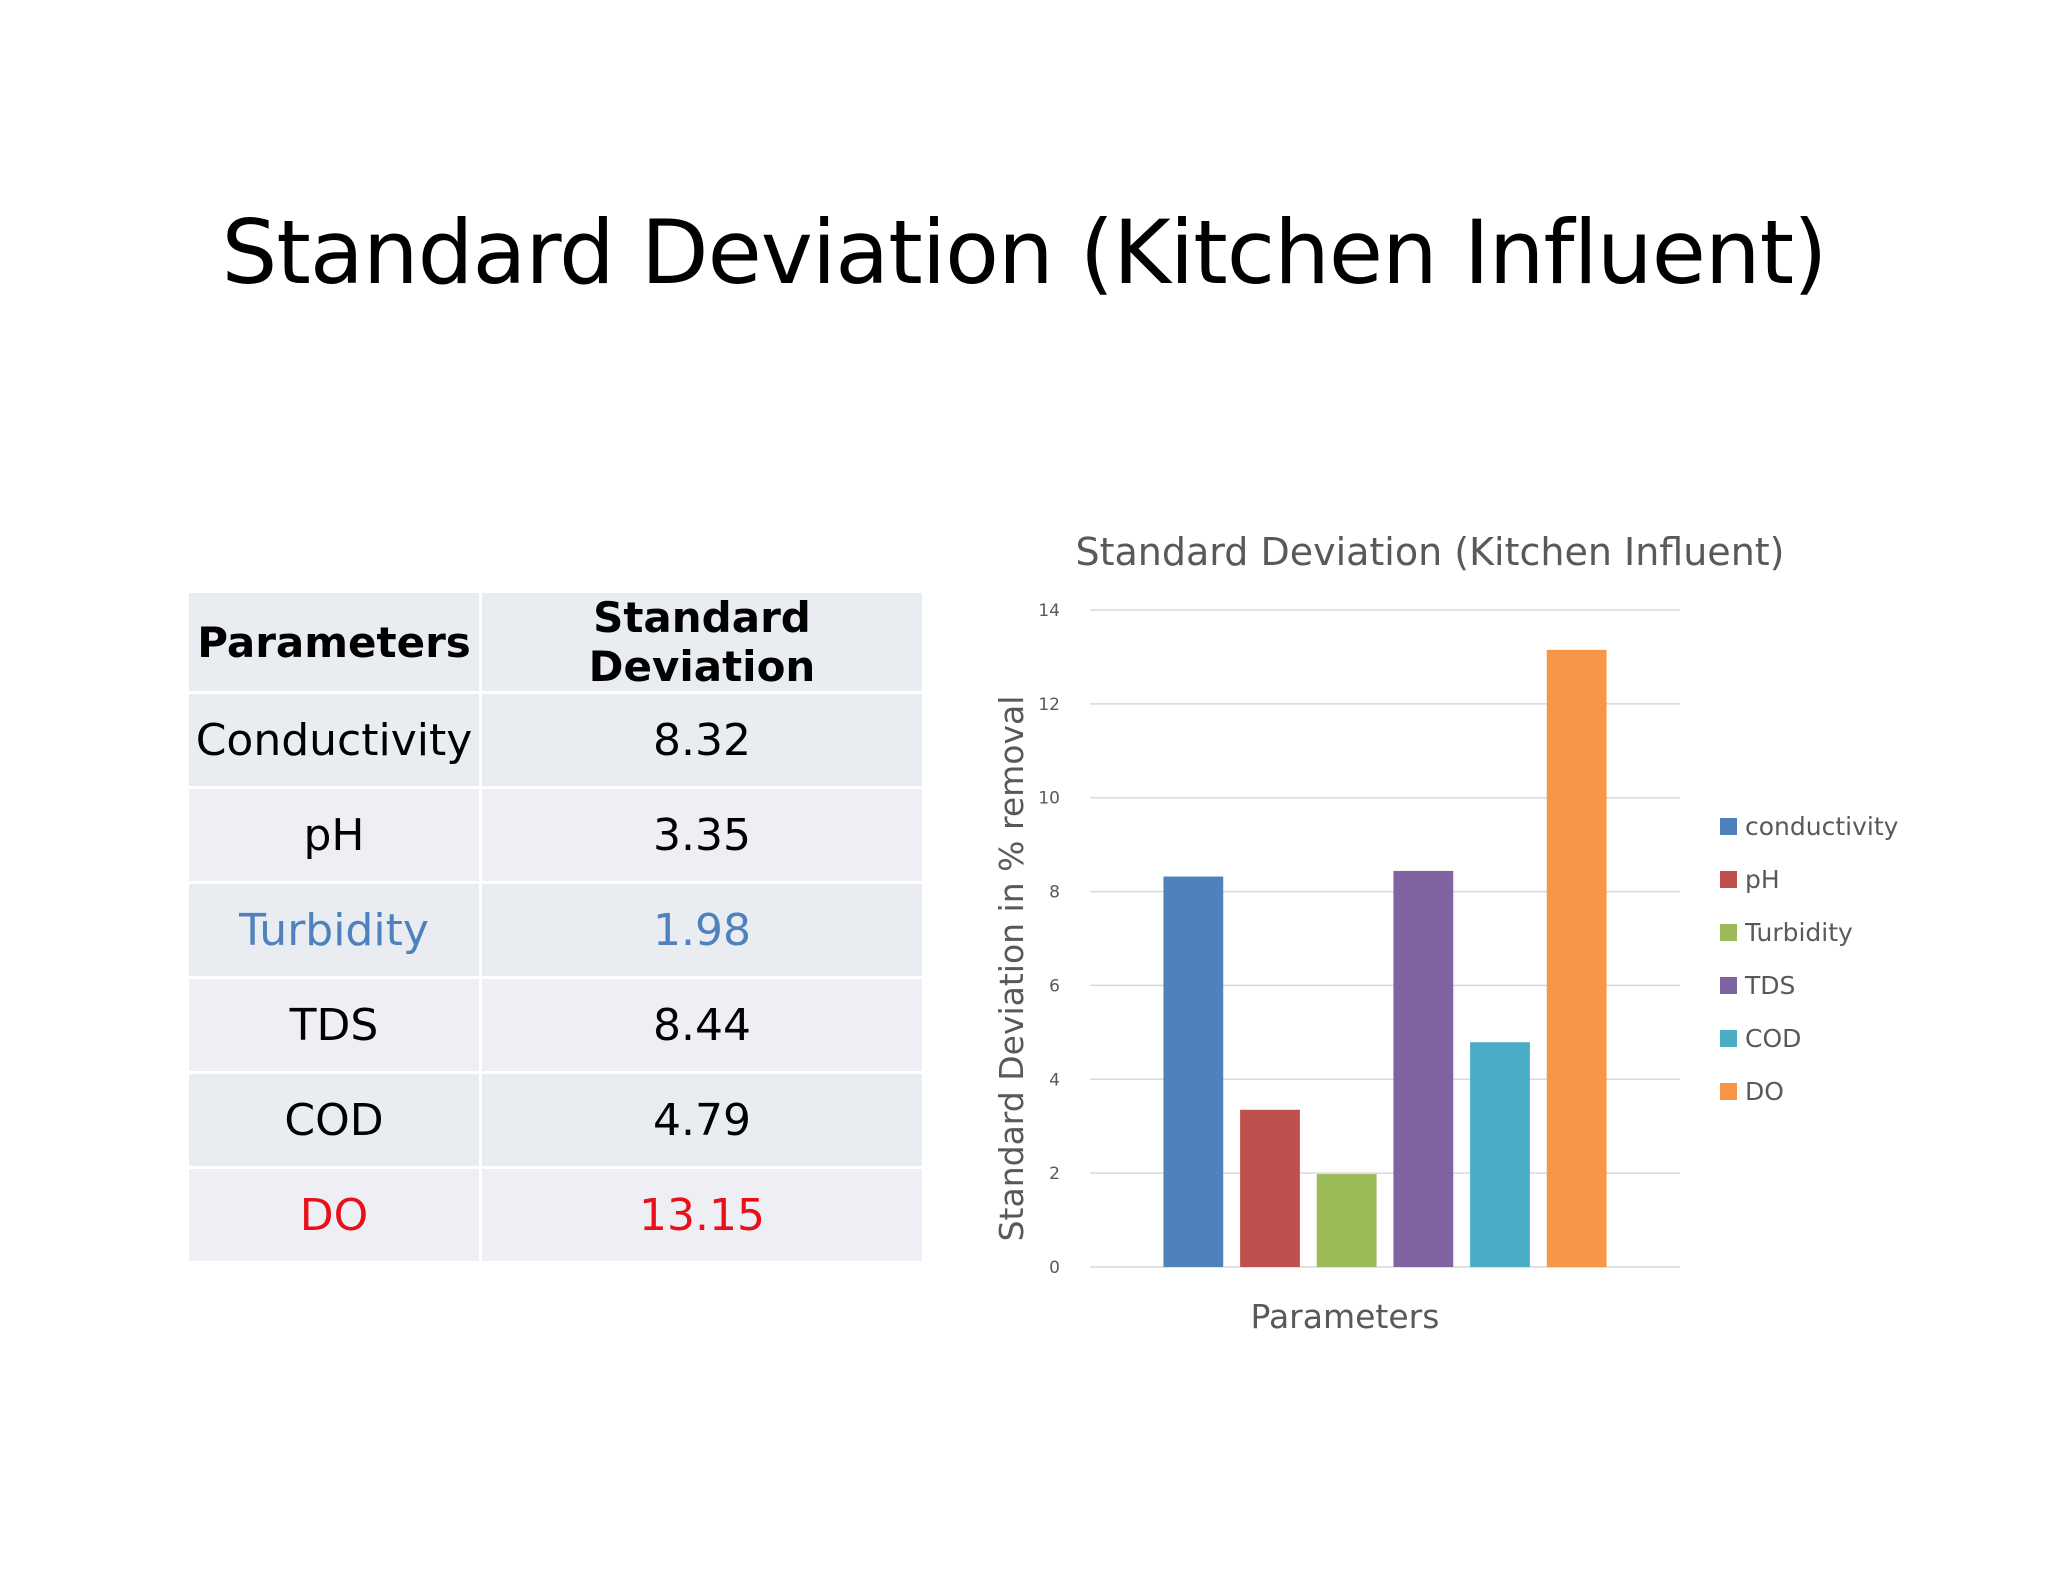  What do you see at coordinates (1429, 552) in the screenshot?
I see `chart-title: Standard Deviation (Kitchen Influent)` at bounding box center [1429, 552].